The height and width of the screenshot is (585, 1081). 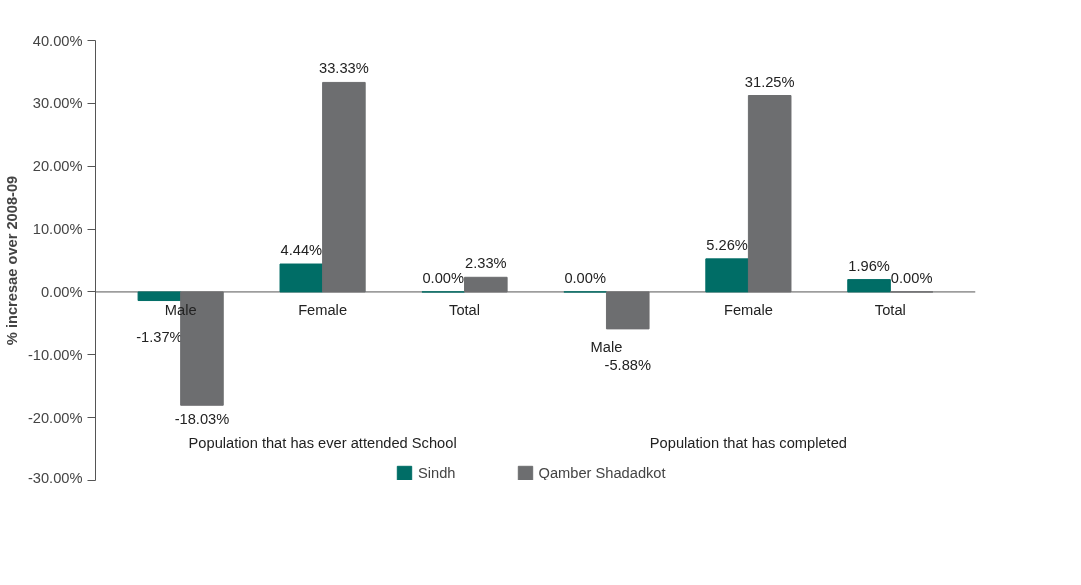 What do you see at coordinates (869, 265) in the screenshot?
I see `data-label: 1.96%` at bounding box center [869, 265].